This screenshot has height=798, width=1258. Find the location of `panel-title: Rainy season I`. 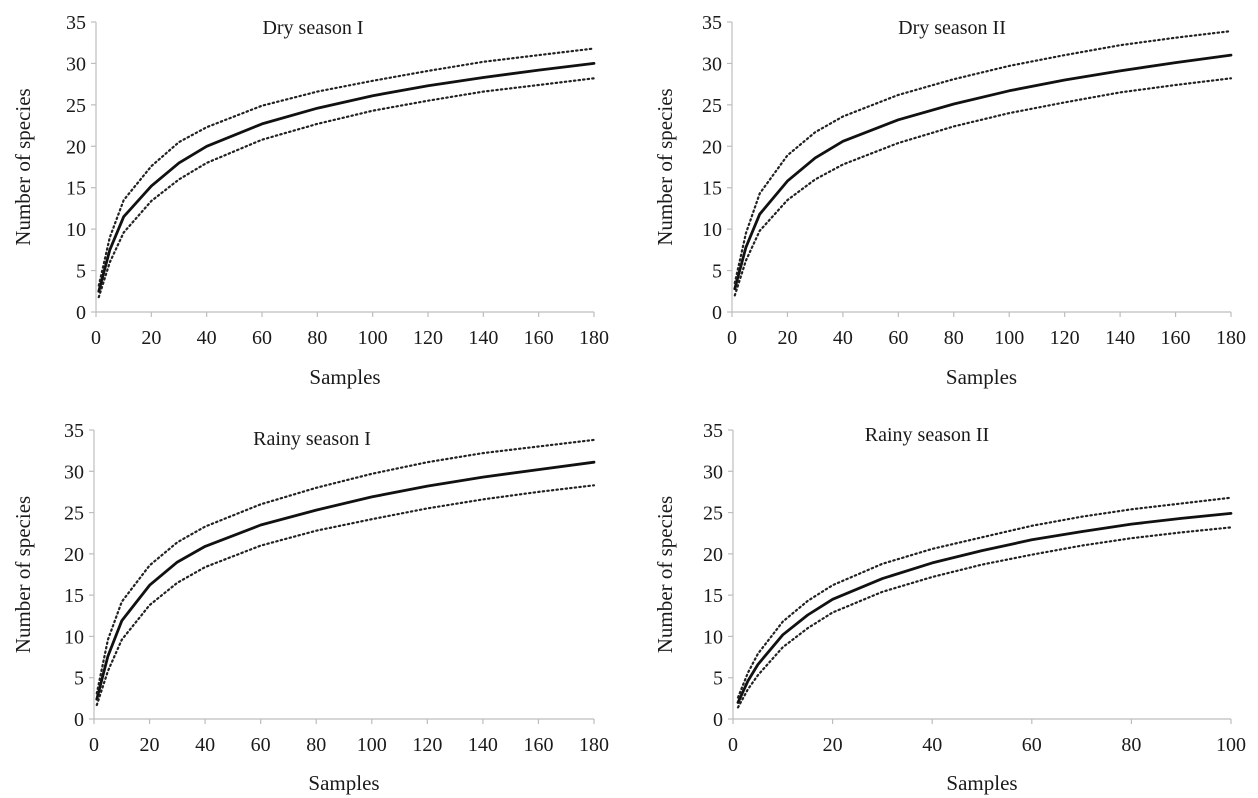

panel-title: Rainy season I is located at coordinates (312, 439).